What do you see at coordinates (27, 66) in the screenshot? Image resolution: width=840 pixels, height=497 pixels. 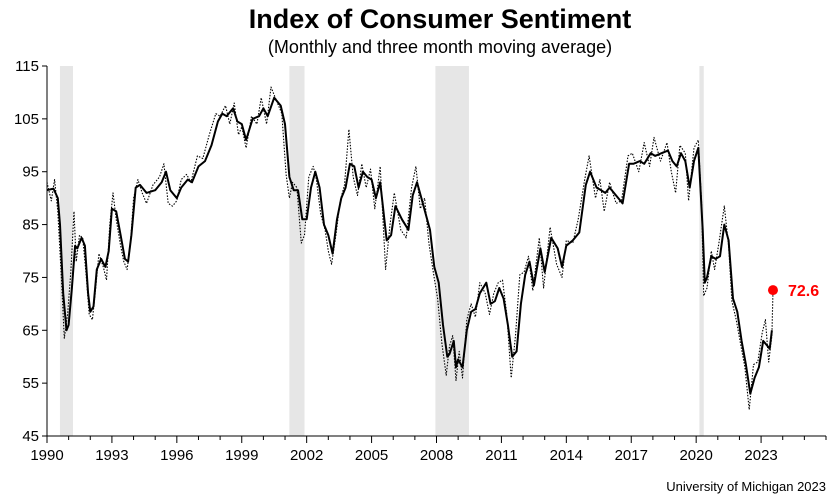 I see `y-tick-label-115: 115` at bounding box center [27, 66].